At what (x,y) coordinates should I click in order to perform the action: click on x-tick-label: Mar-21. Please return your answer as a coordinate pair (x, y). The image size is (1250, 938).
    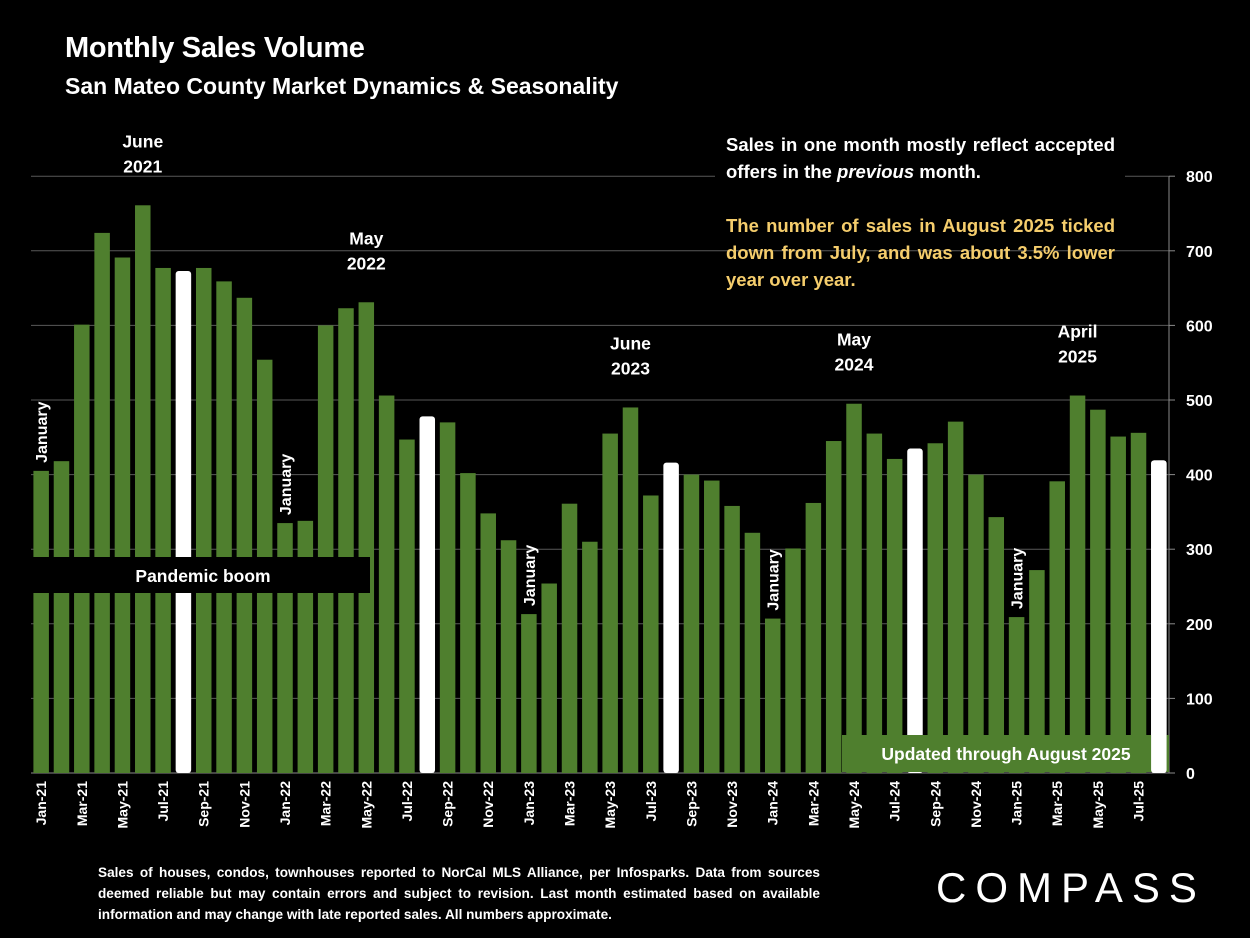
    Looking at the image, I should click on (82, 803).